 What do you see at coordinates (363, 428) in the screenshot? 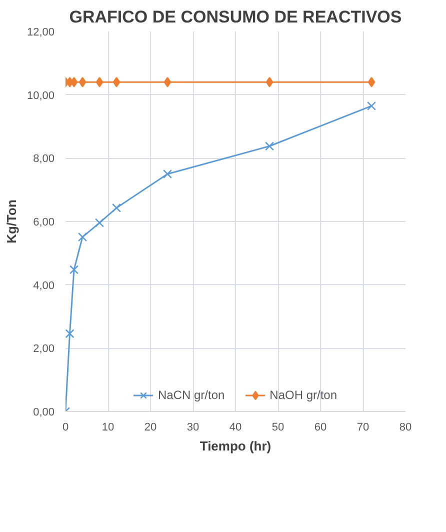
I see `x-tick-label: 70` at bounding box center [363, 428].